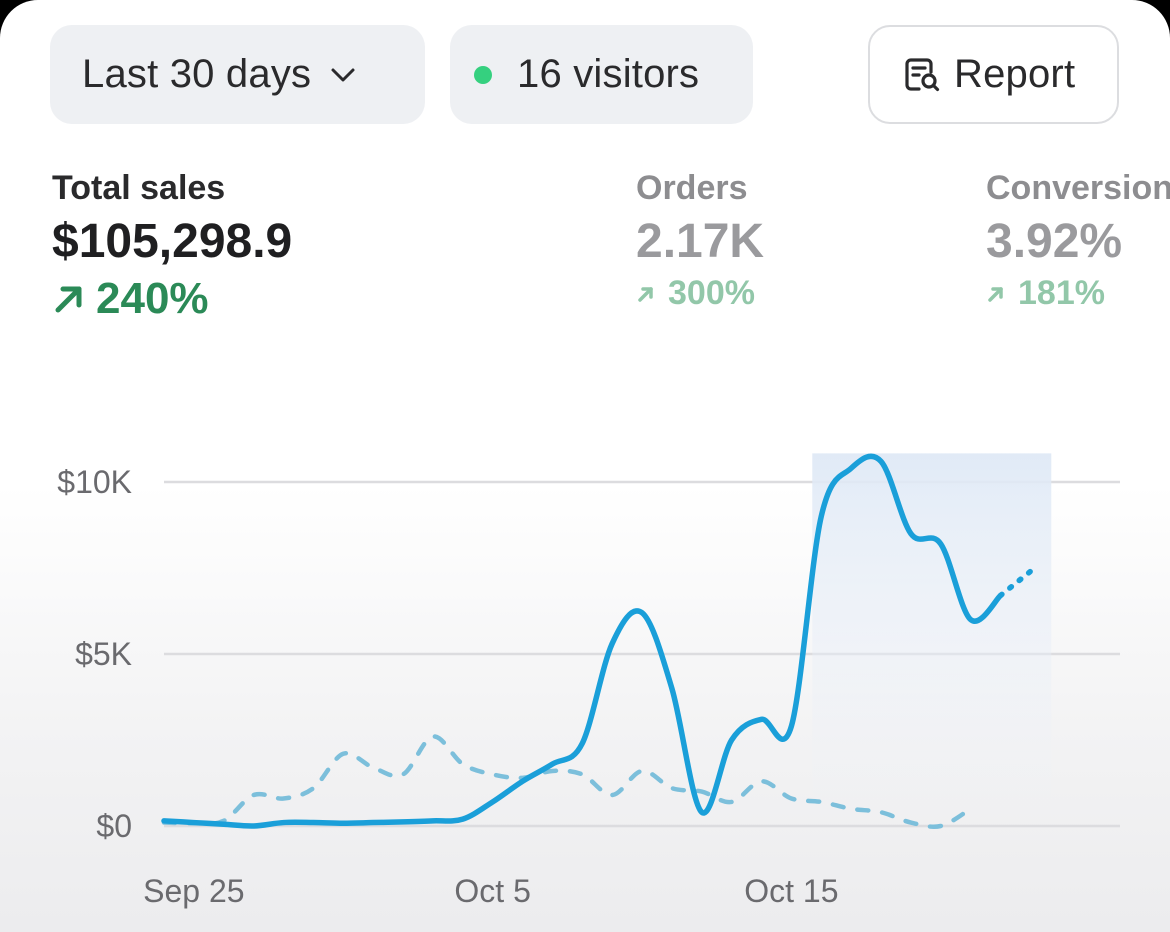  What do you see at coordinates (103, 654) in the screenshot?
I see `y-tick-label: $5K` at bounding box center [103, 654].